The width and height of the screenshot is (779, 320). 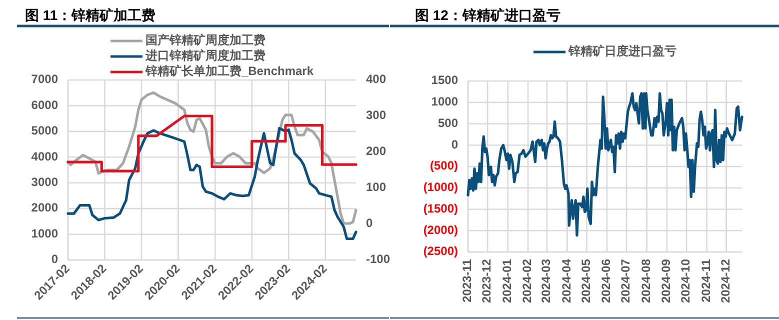 What do you see at coordinates (666, 281) in the screenshot?
I see `x-tick-label: 2024-09` at bounding box center [666, 281].